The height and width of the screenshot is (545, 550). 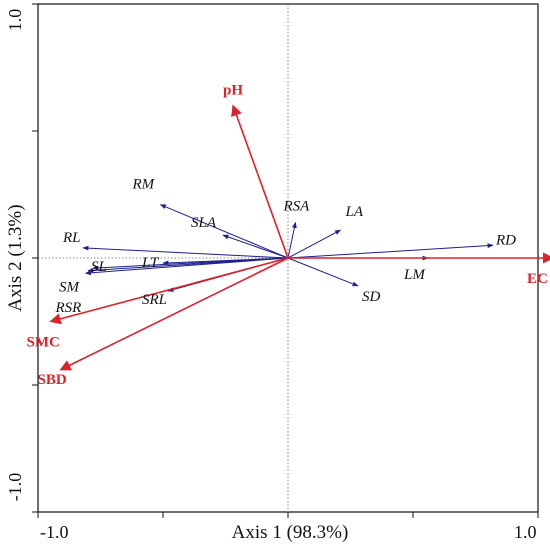 I want to click on y-axis-title: Axis 2 (1.3%), so click(x=15, y=257).